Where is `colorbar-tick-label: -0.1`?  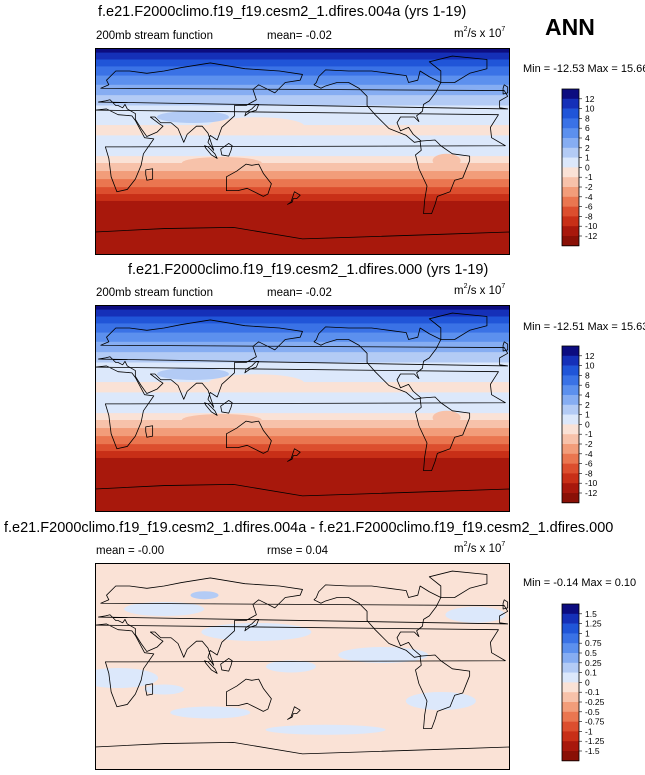 colorbar-tick-label: -0.1 is located at coordinates (592, 692).